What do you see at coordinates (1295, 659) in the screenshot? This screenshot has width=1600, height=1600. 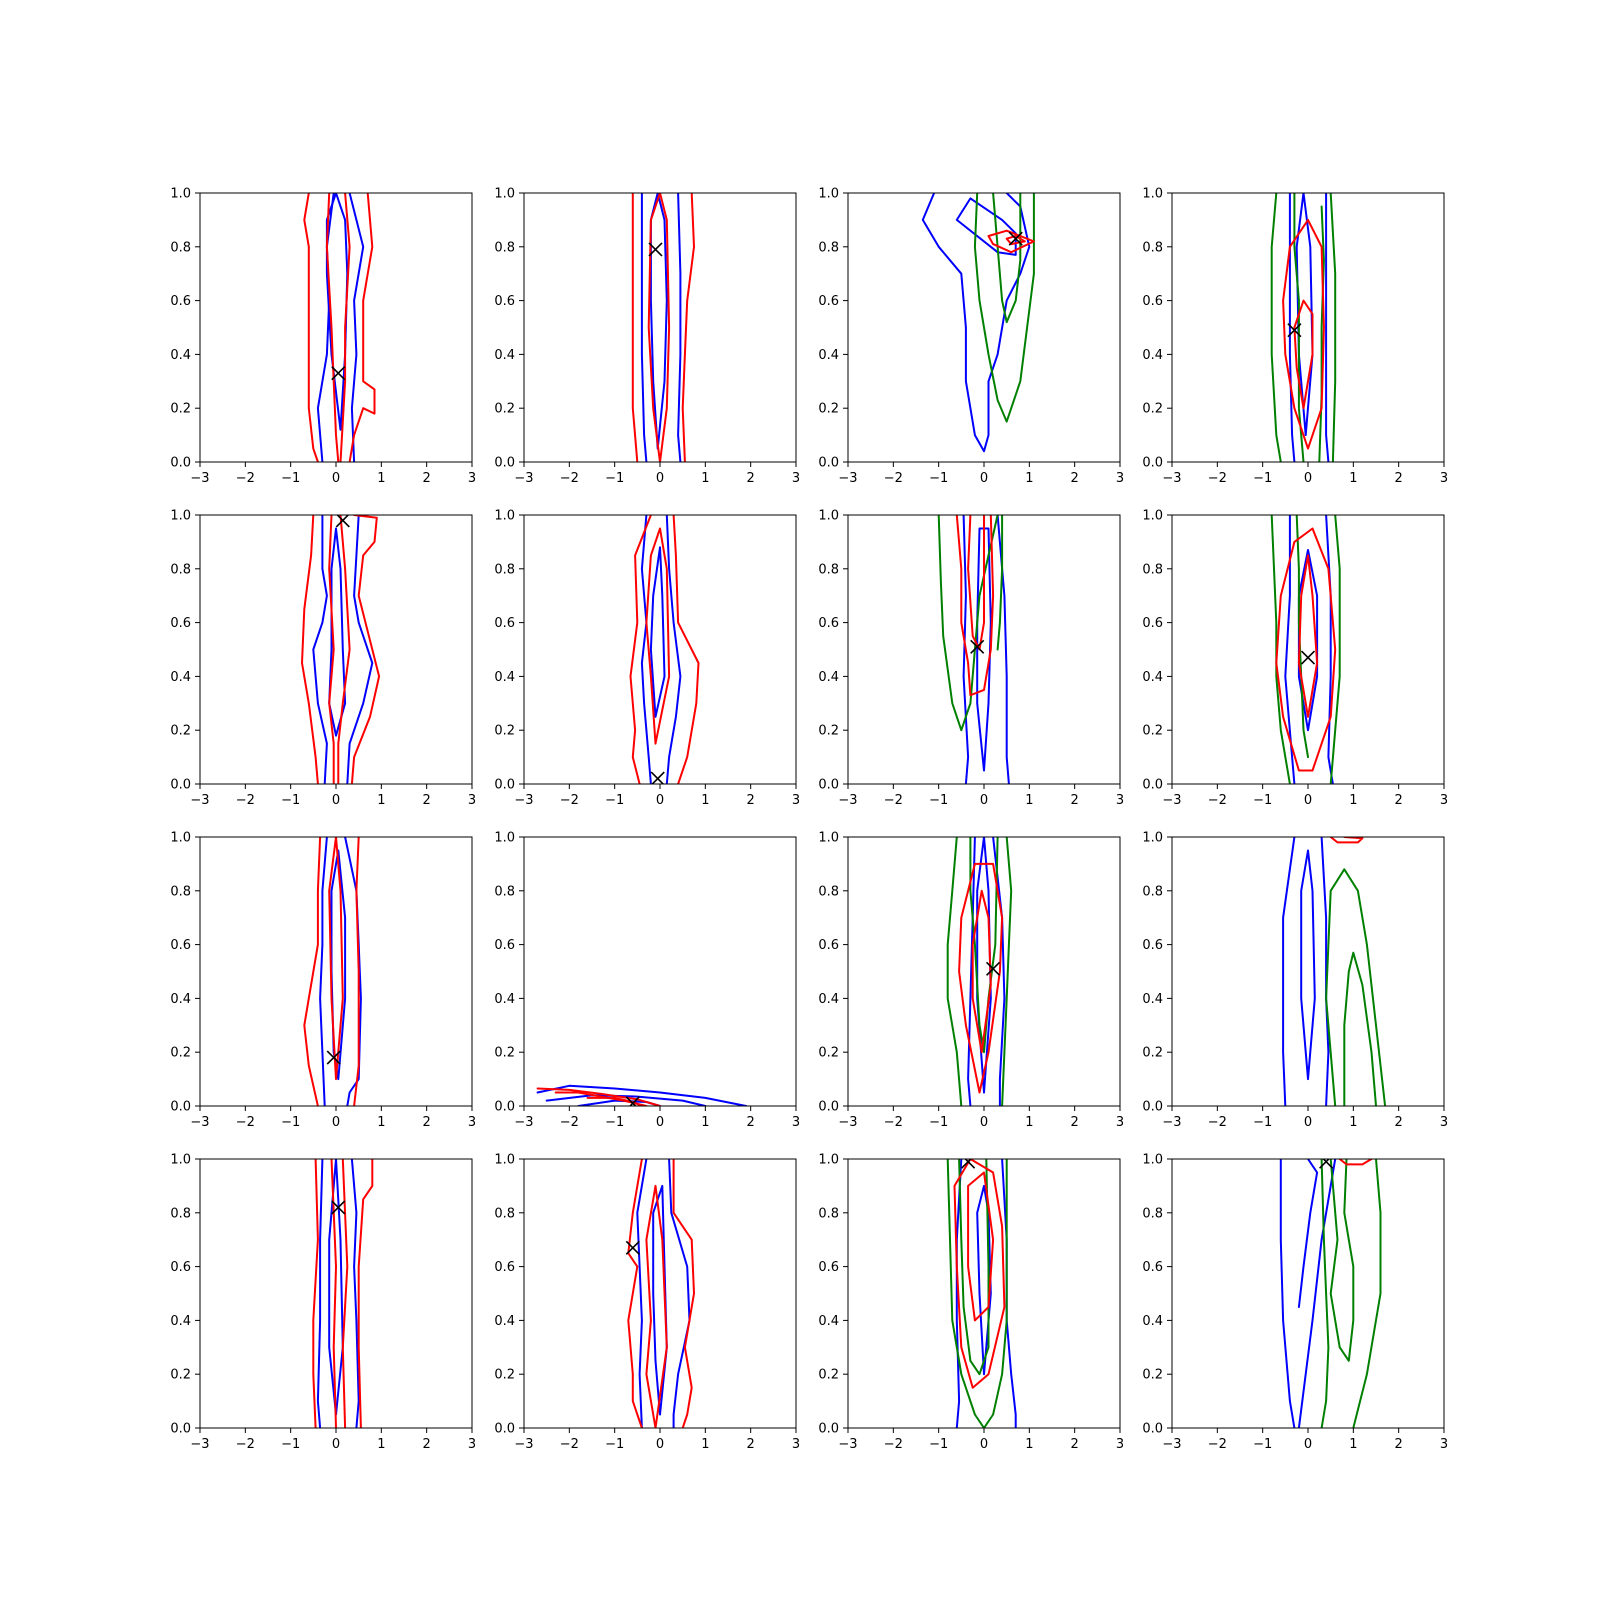 I see `subplot-2-4: −3 −2 −1 0 1 2 3 0.0 0.2 0.4 0.6 0.8 1.0` at bounding box center [1295, 659].